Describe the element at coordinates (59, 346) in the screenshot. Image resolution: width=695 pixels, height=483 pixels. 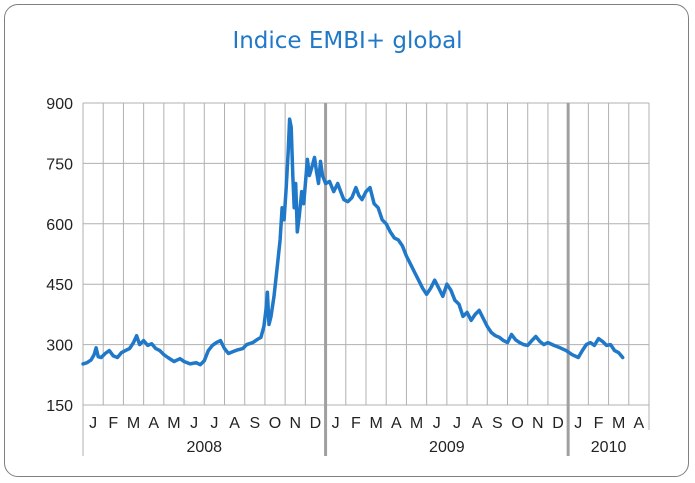
I see `y-tick-label: 300` at that location.